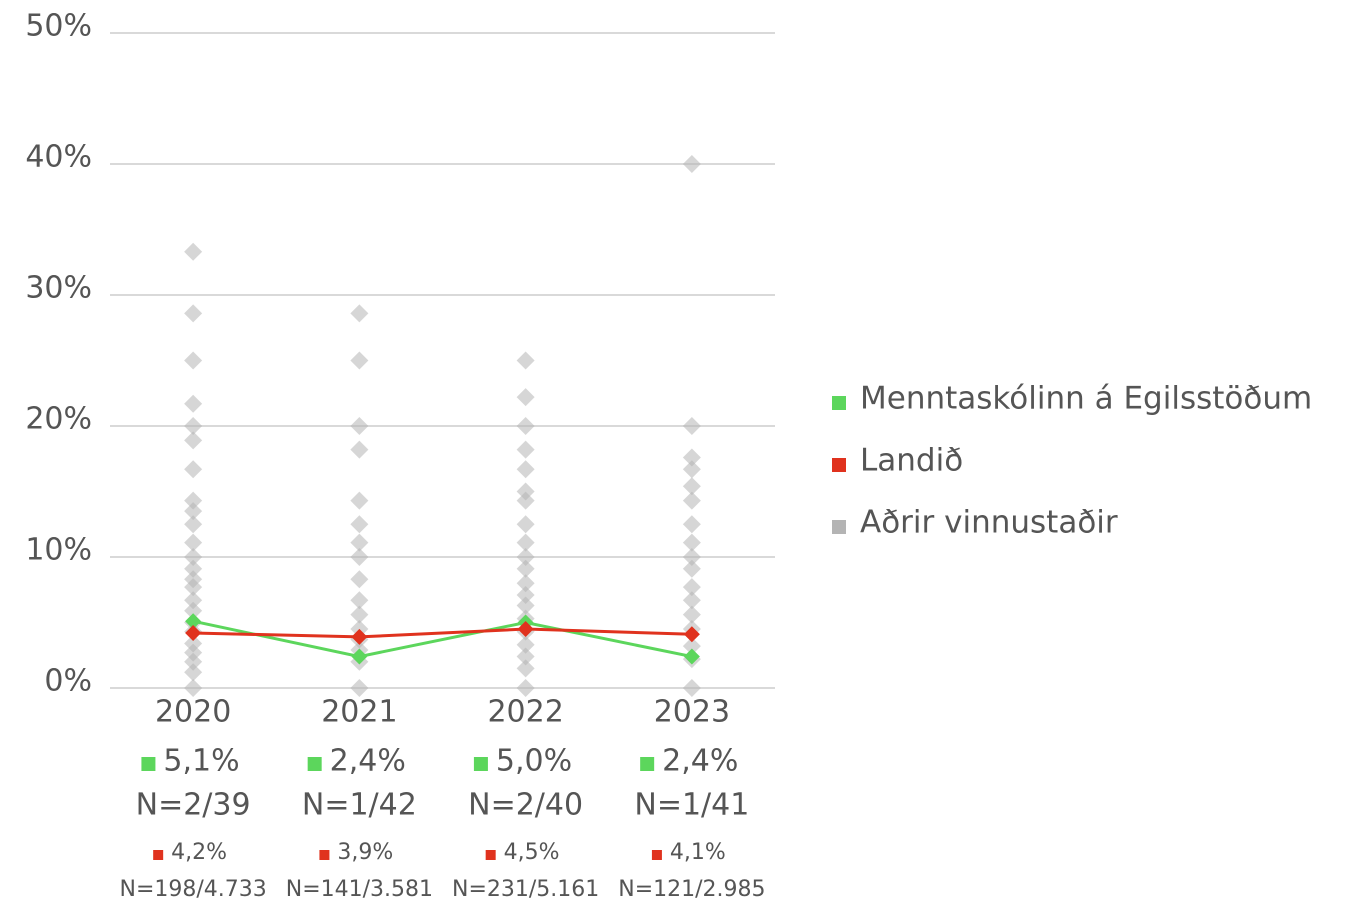 The image size is (1356, 904). What do you see at coordinates (698, 852) in the screenshot?
I see `value-label: 4,1%` at bounding box center [698, 852].